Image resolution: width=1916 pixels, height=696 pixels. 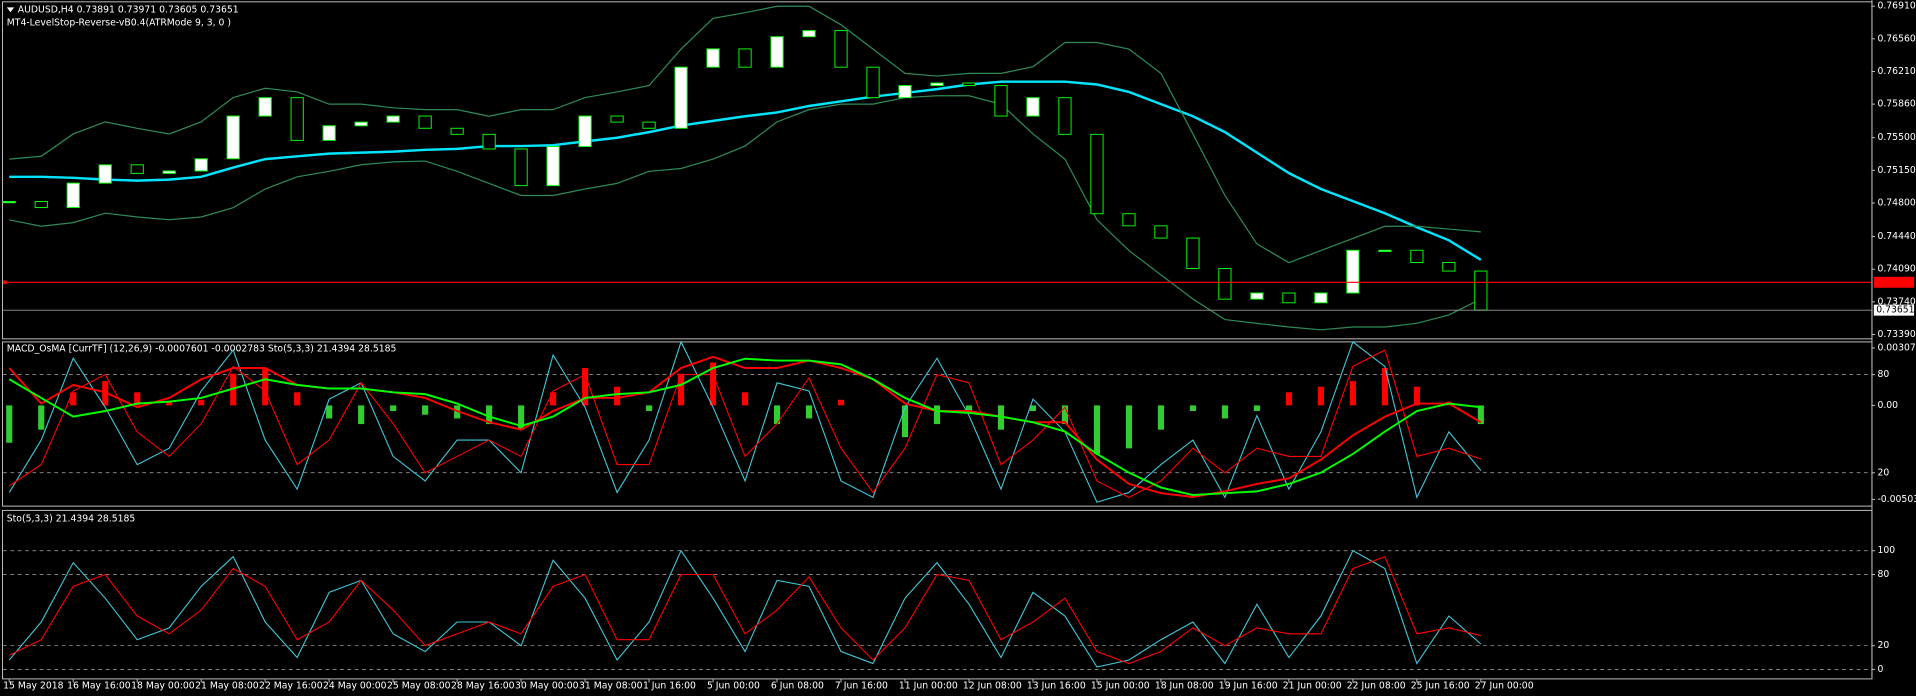 I want to click on y-tick-label: 0.74090, so click(x=1896, y=269).